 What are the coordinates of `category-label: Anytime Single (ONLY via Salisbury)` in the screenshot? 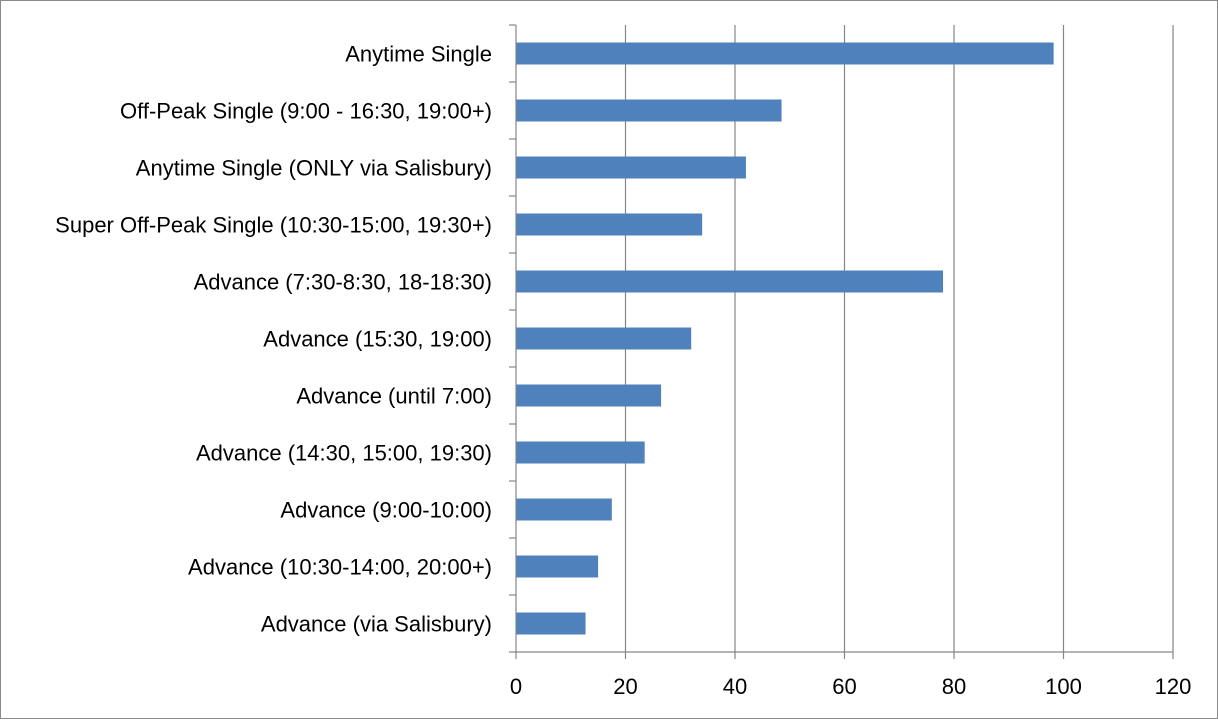 It's located at (314, 168).